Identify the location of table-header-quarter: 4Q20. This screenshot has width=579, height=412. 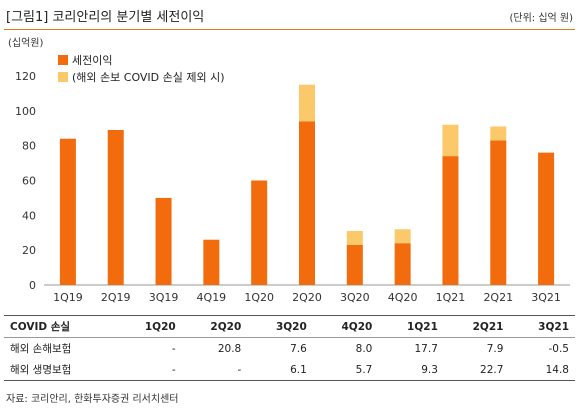
(345, 326).